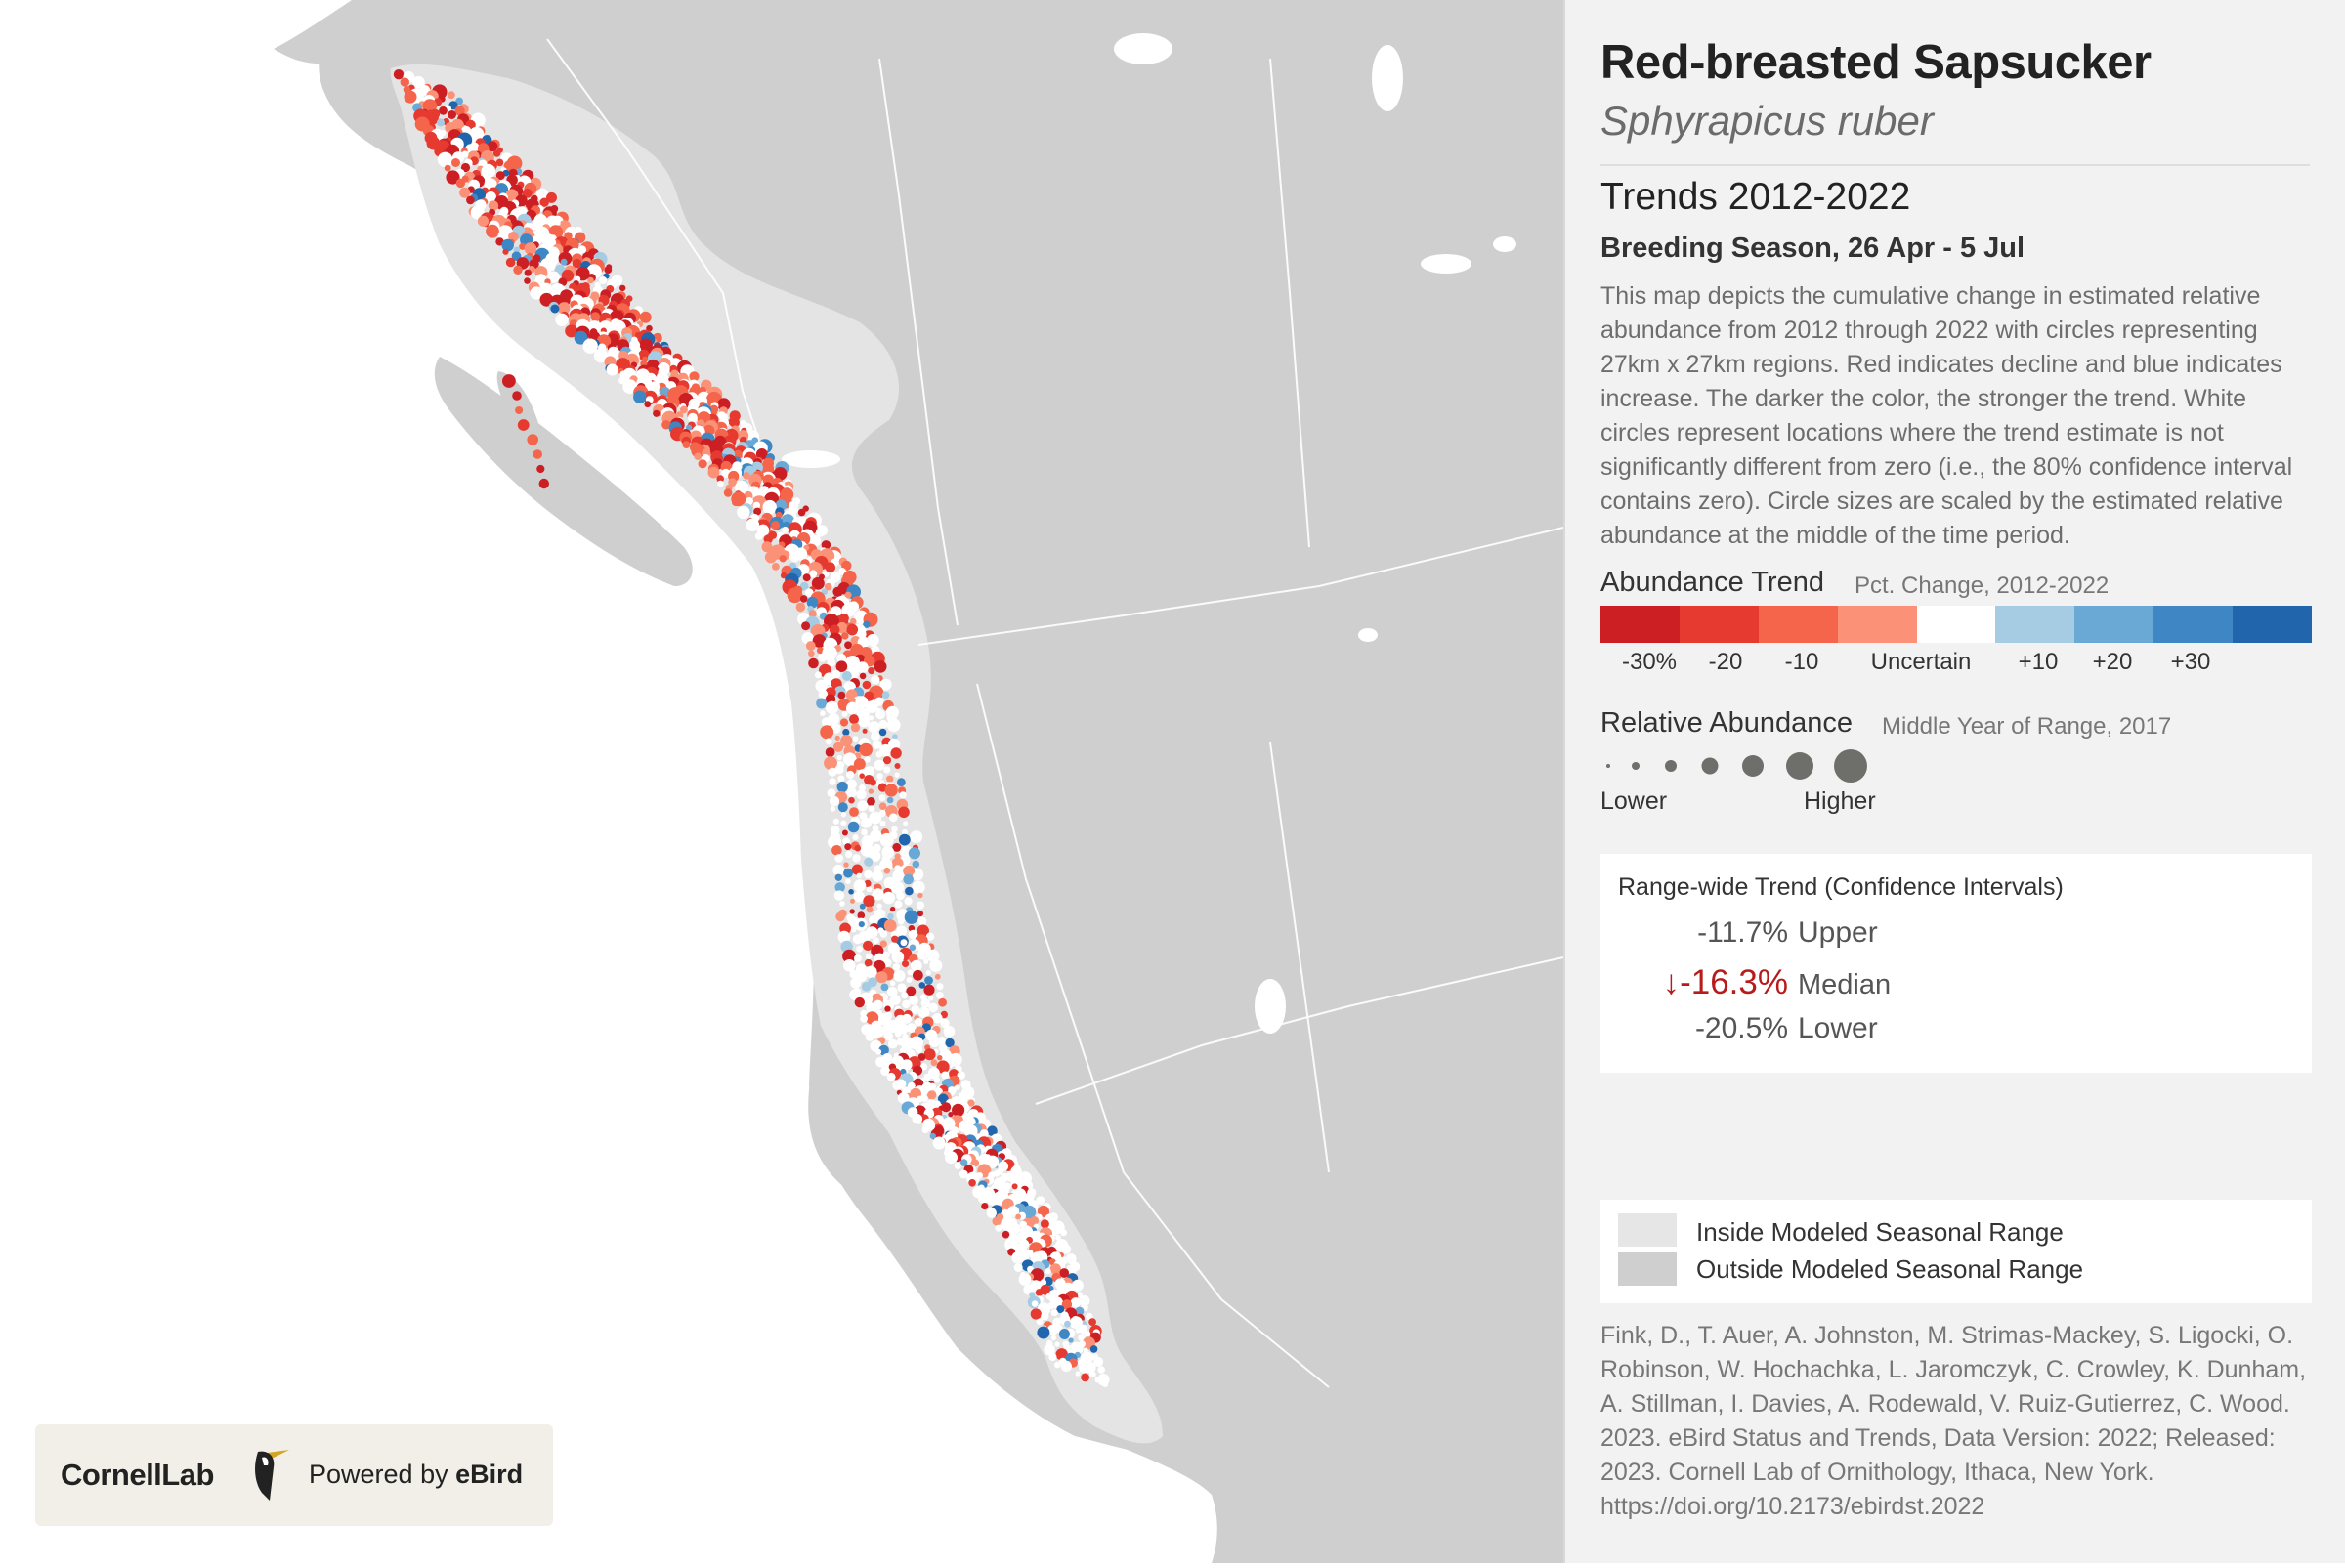 The width and height of the screenshot is (2345, 1568). Describe the element at coordinates (294, 1475) in the screenshot. I see `cornell-ebird-logo: CornellLab Powered by eBird` at that location.